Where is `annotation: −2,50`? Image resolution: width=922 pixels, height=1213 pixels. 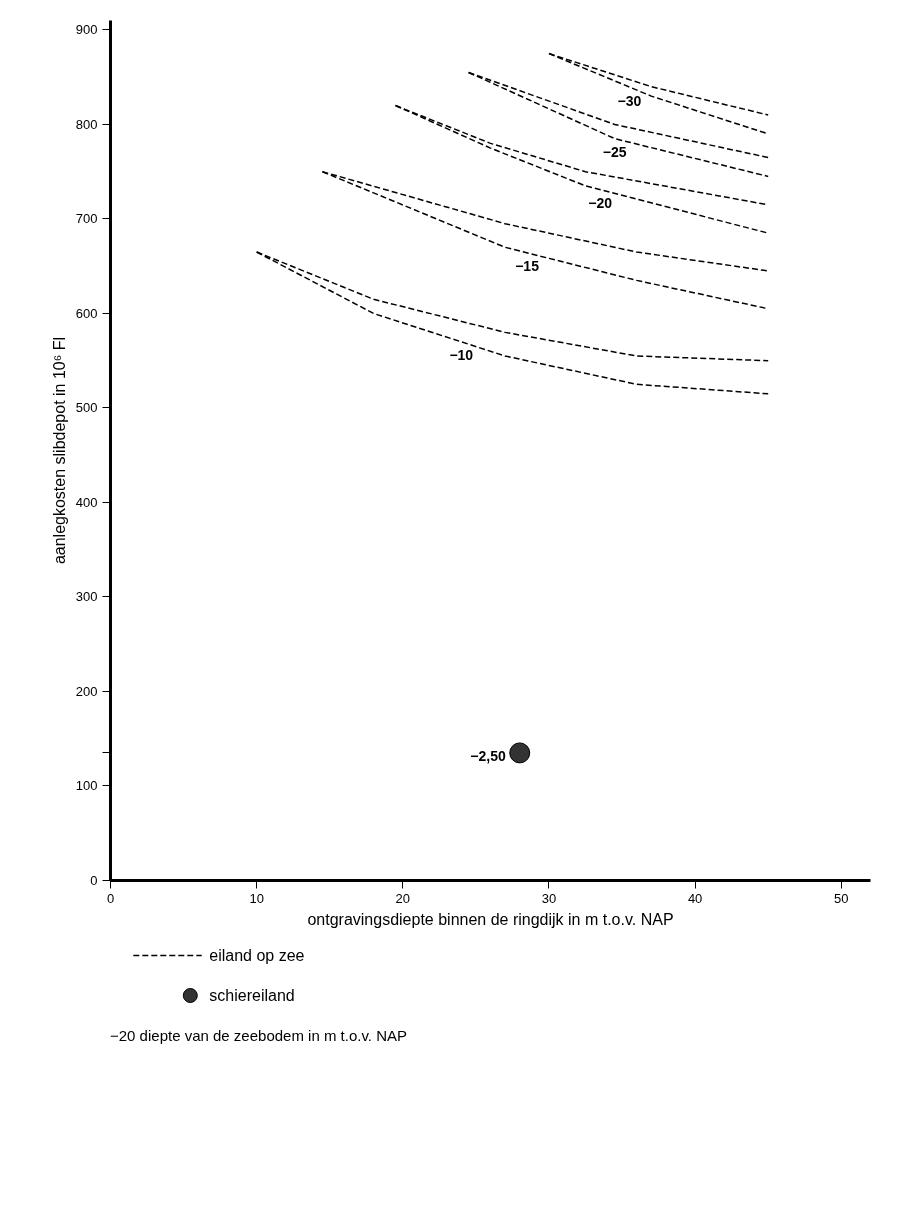
annotation: −2,50 is located at coordinates (488, 755).